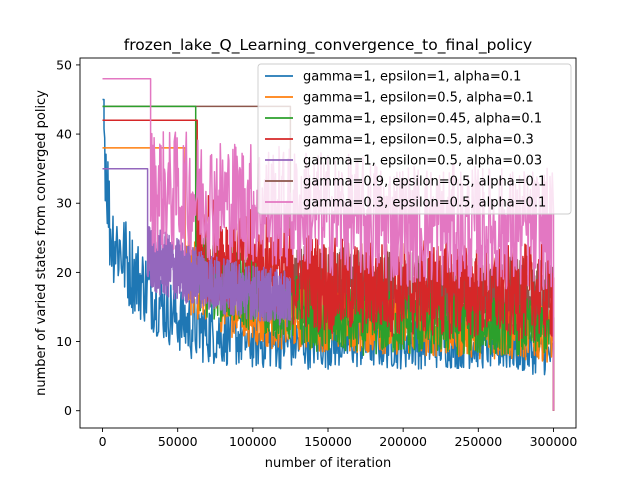 This screenshot has width=640, height=480. What do you see at coordinates (197, 247) in the screenshot?
I see `series-line` at bounding box center [197, 247].